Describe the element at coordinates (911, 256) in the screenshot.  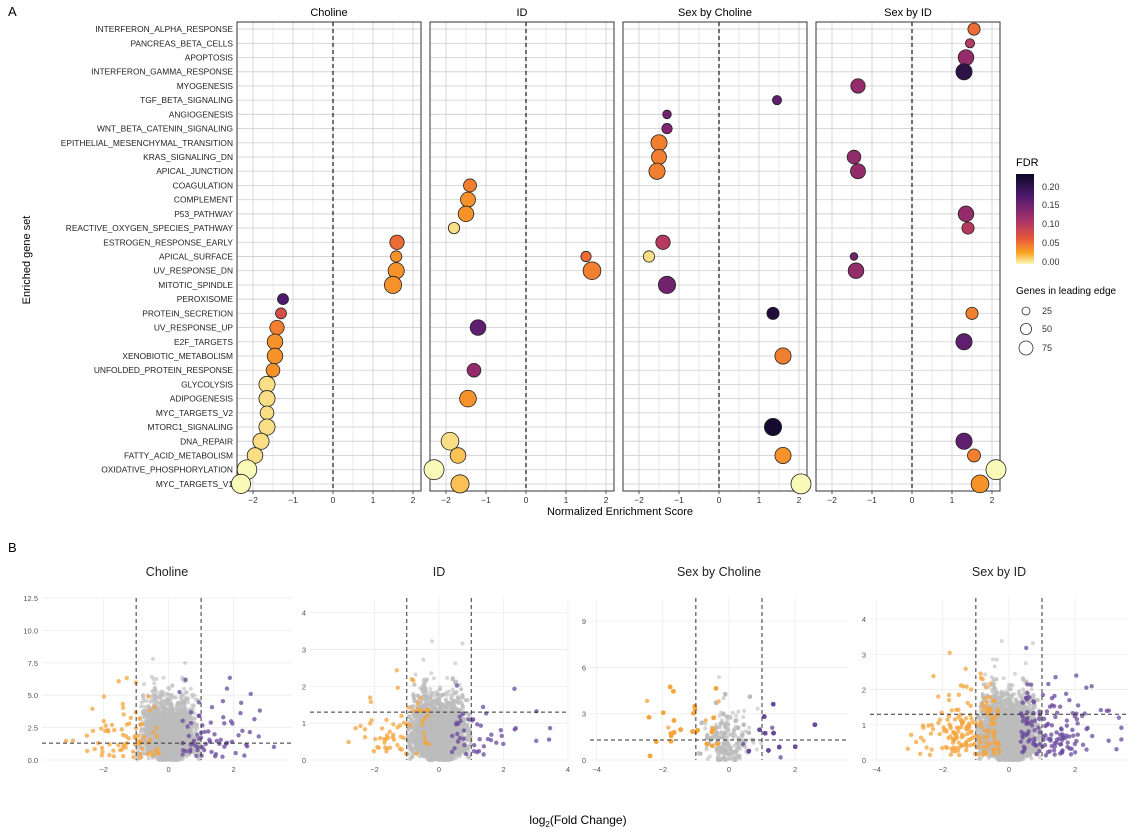
I see `facet-sex-by-id: Sex by ID−2 −1 0 1 2` at that location.